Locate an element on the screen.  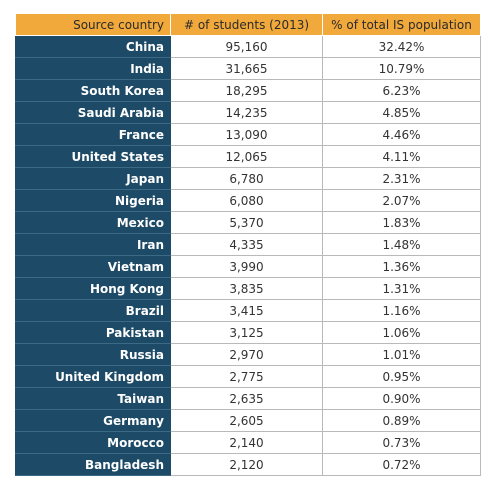
country-cell: Morocco is located at coordinates (93, 442).